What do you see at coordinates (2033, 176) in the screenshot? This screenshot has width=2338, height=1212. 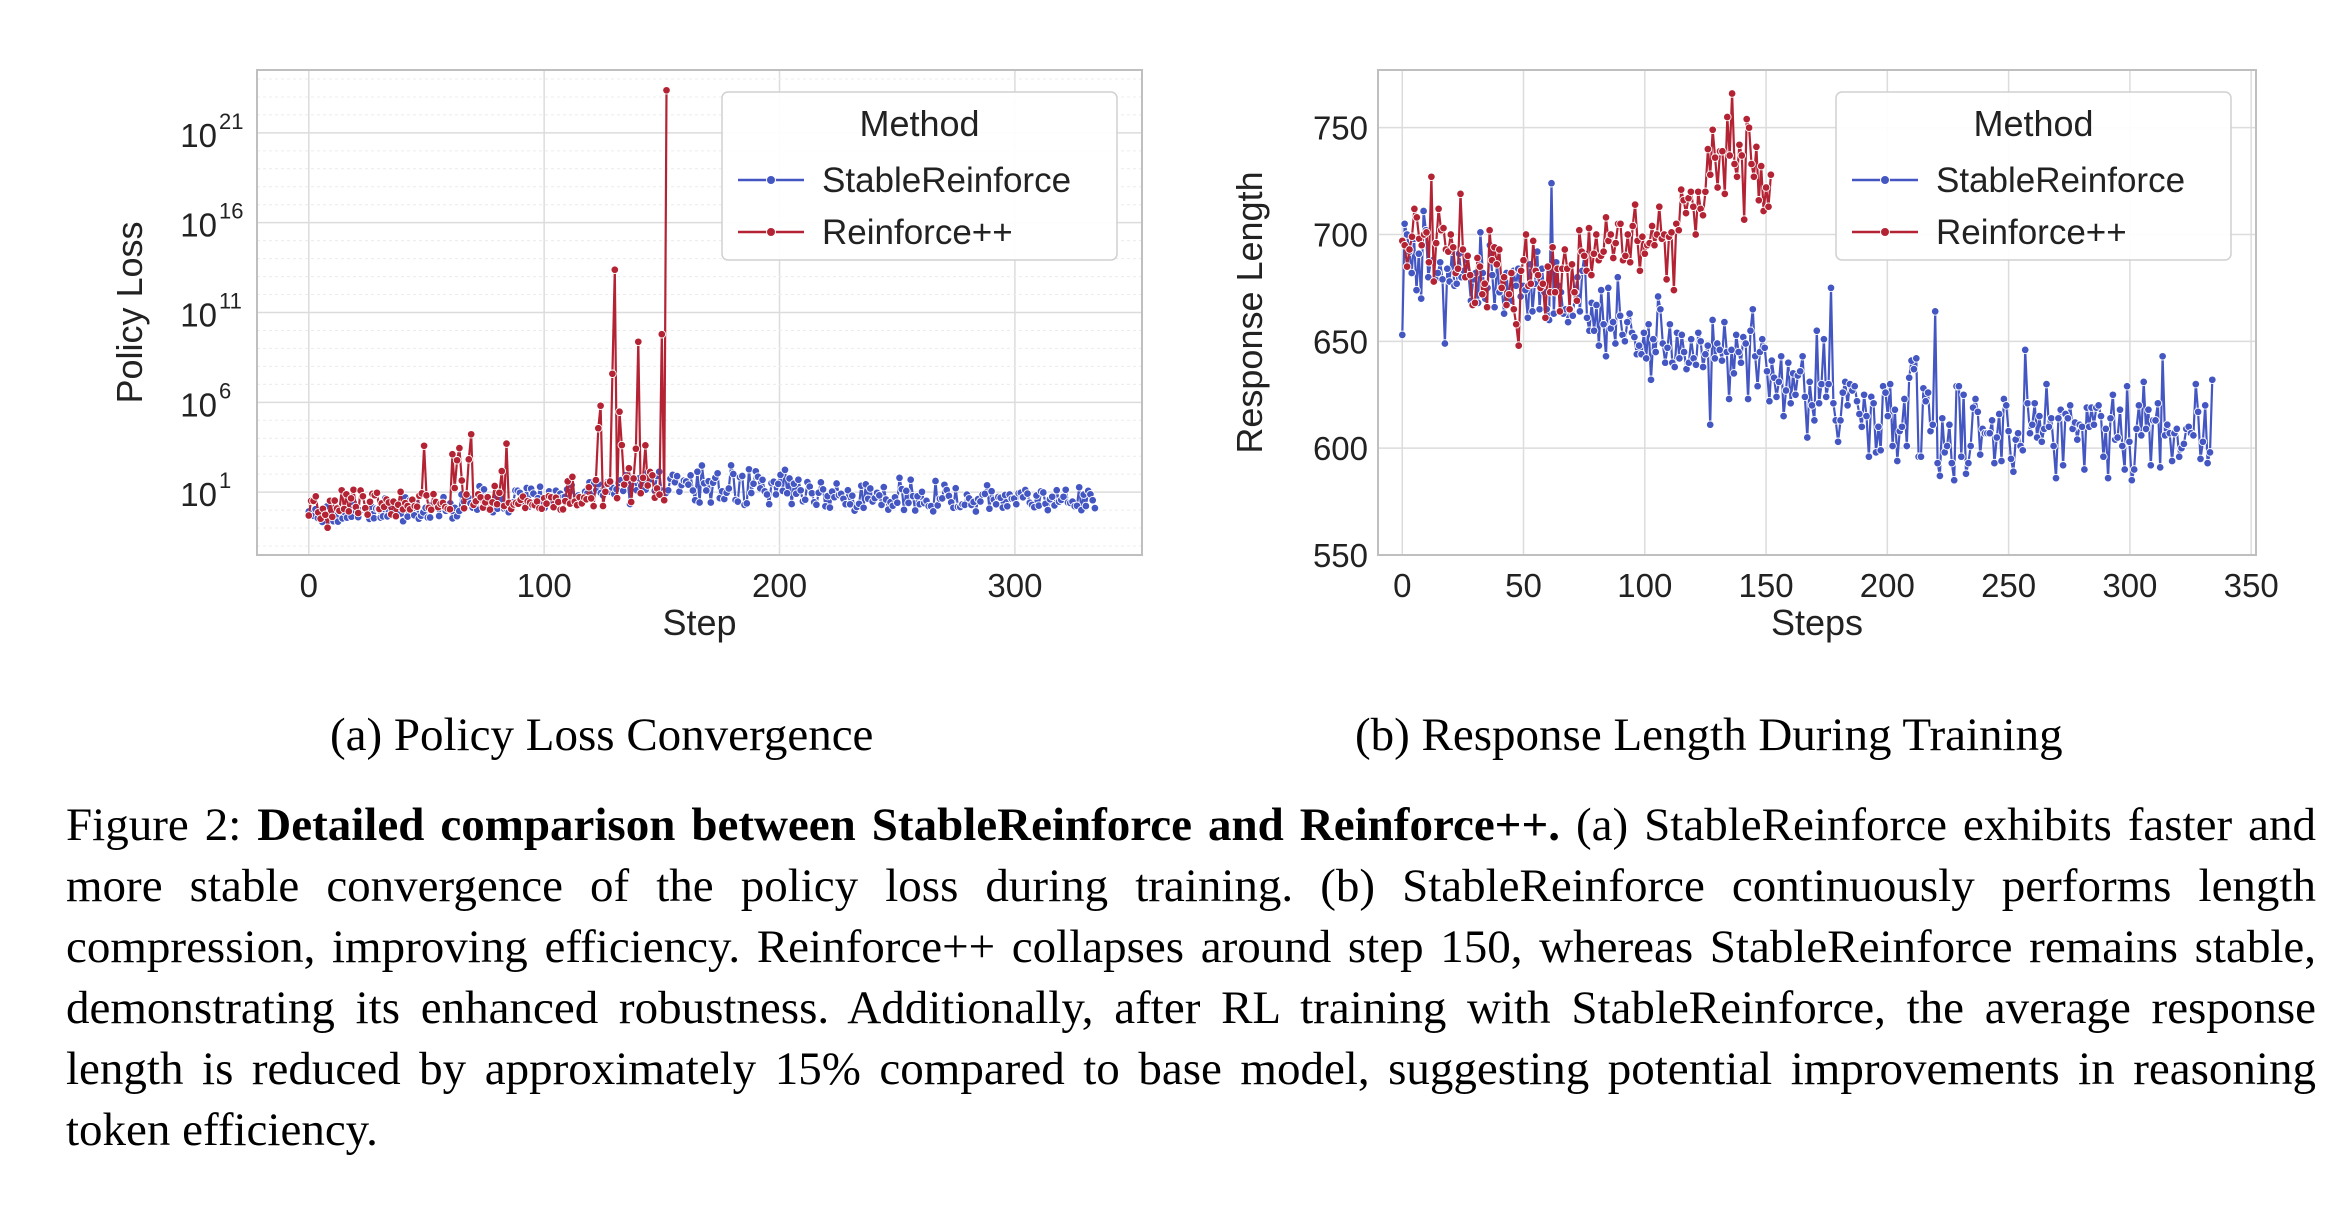 I see `legend: Method StableReinforce Reinforce++` at bounding box center [2033, 176].